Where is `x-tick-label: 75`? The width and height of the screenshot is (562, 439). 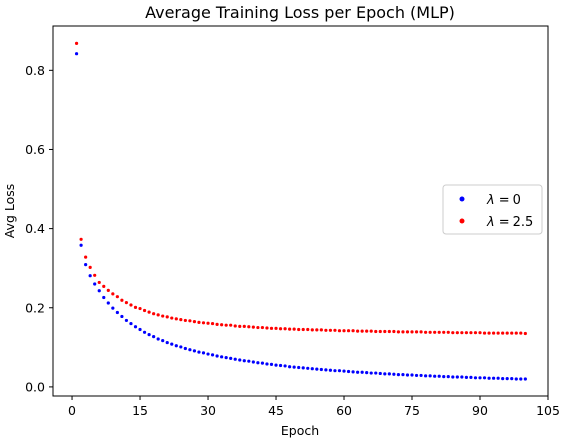
x-tick-label: 75 is located at coordinates (412, 410).